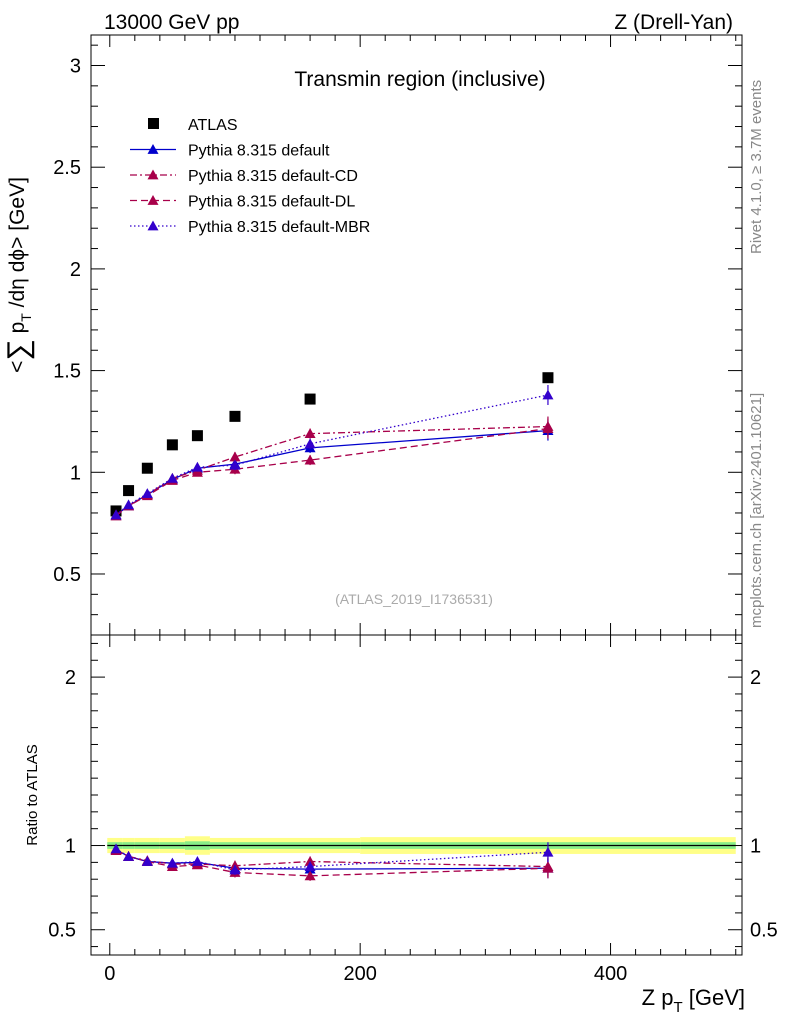 The image size is (786, 1024). What do you see at coordinates (17, 367) in the screenshot?
I see `y-axis-label-open: <` at bounding box center [17, 367].